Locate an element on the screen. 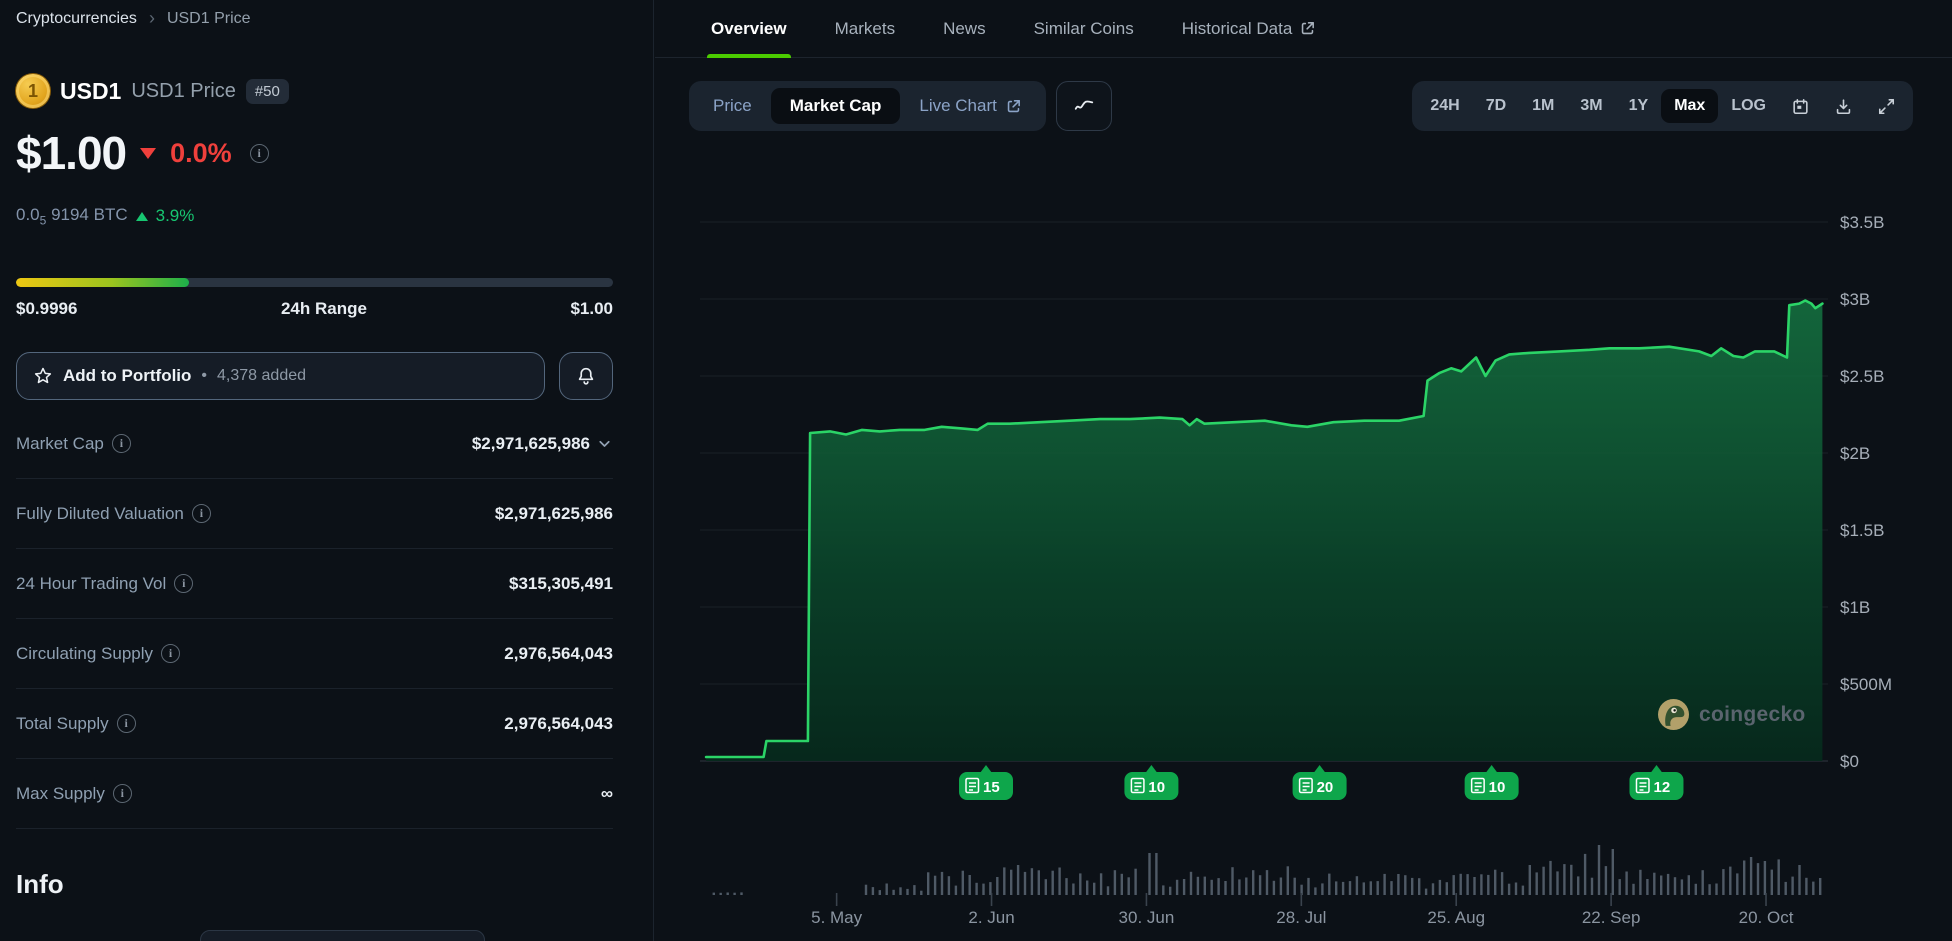 The height and width of the screenshot is (941, 1952). portfolio-row: Add to Portfolio • 4,378 added is located at coordinates (314, 376).